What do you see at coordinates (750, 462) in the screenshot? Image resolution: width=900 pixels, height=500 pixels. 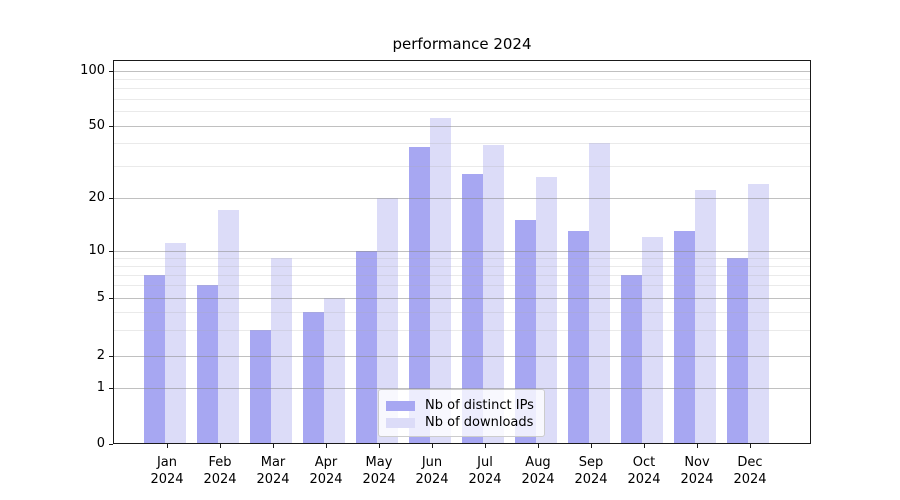 I see `x-tick-month: Dec` at bounding box center [750, 462].